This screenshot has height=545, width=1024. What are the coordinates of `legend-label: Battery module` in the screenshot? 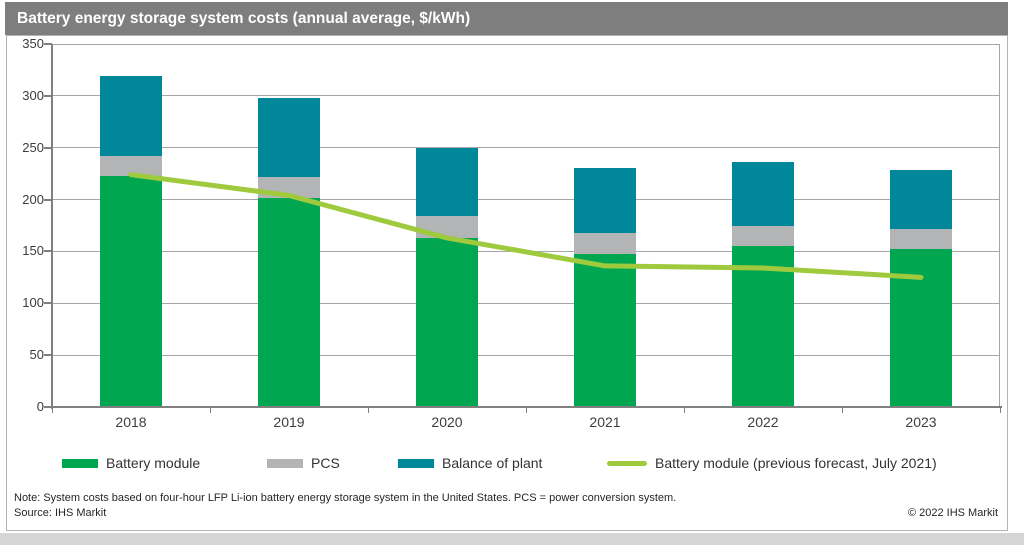 It's located at (153, 463).